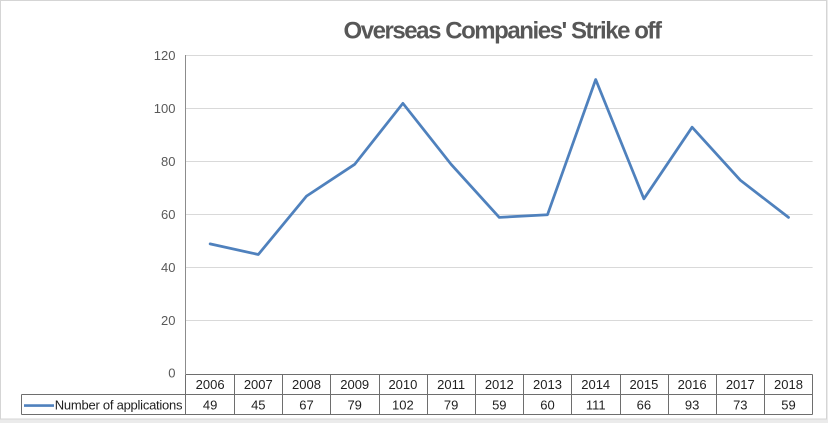 The height and width of the screenshot is (423, 828). Describe the element at coordinates (692, 384) in the screenshot. I see `svg-text: 2016` at that location.